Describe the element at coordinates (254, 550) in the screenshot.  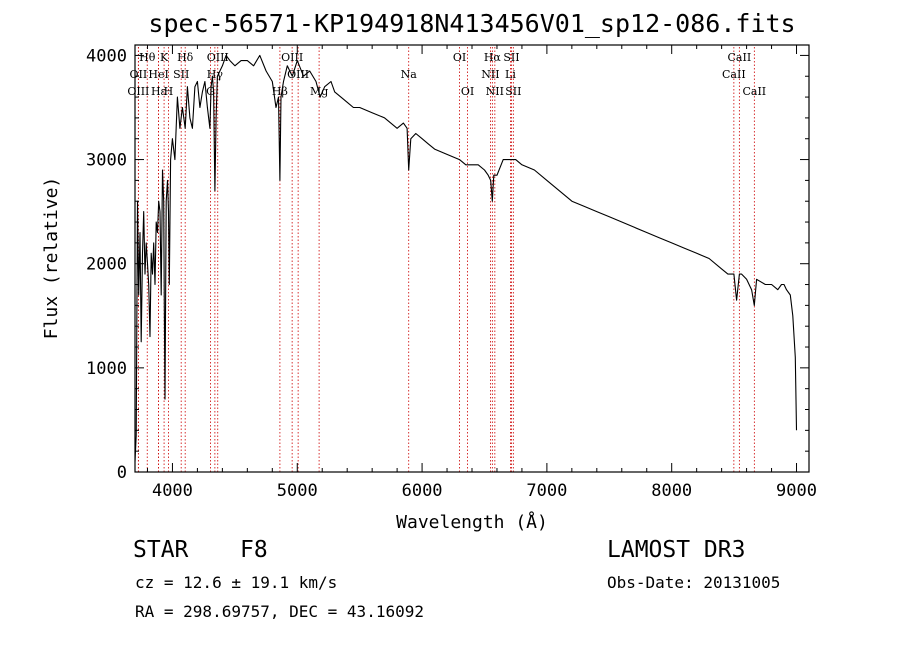
I see `subclass: F8` at that location.